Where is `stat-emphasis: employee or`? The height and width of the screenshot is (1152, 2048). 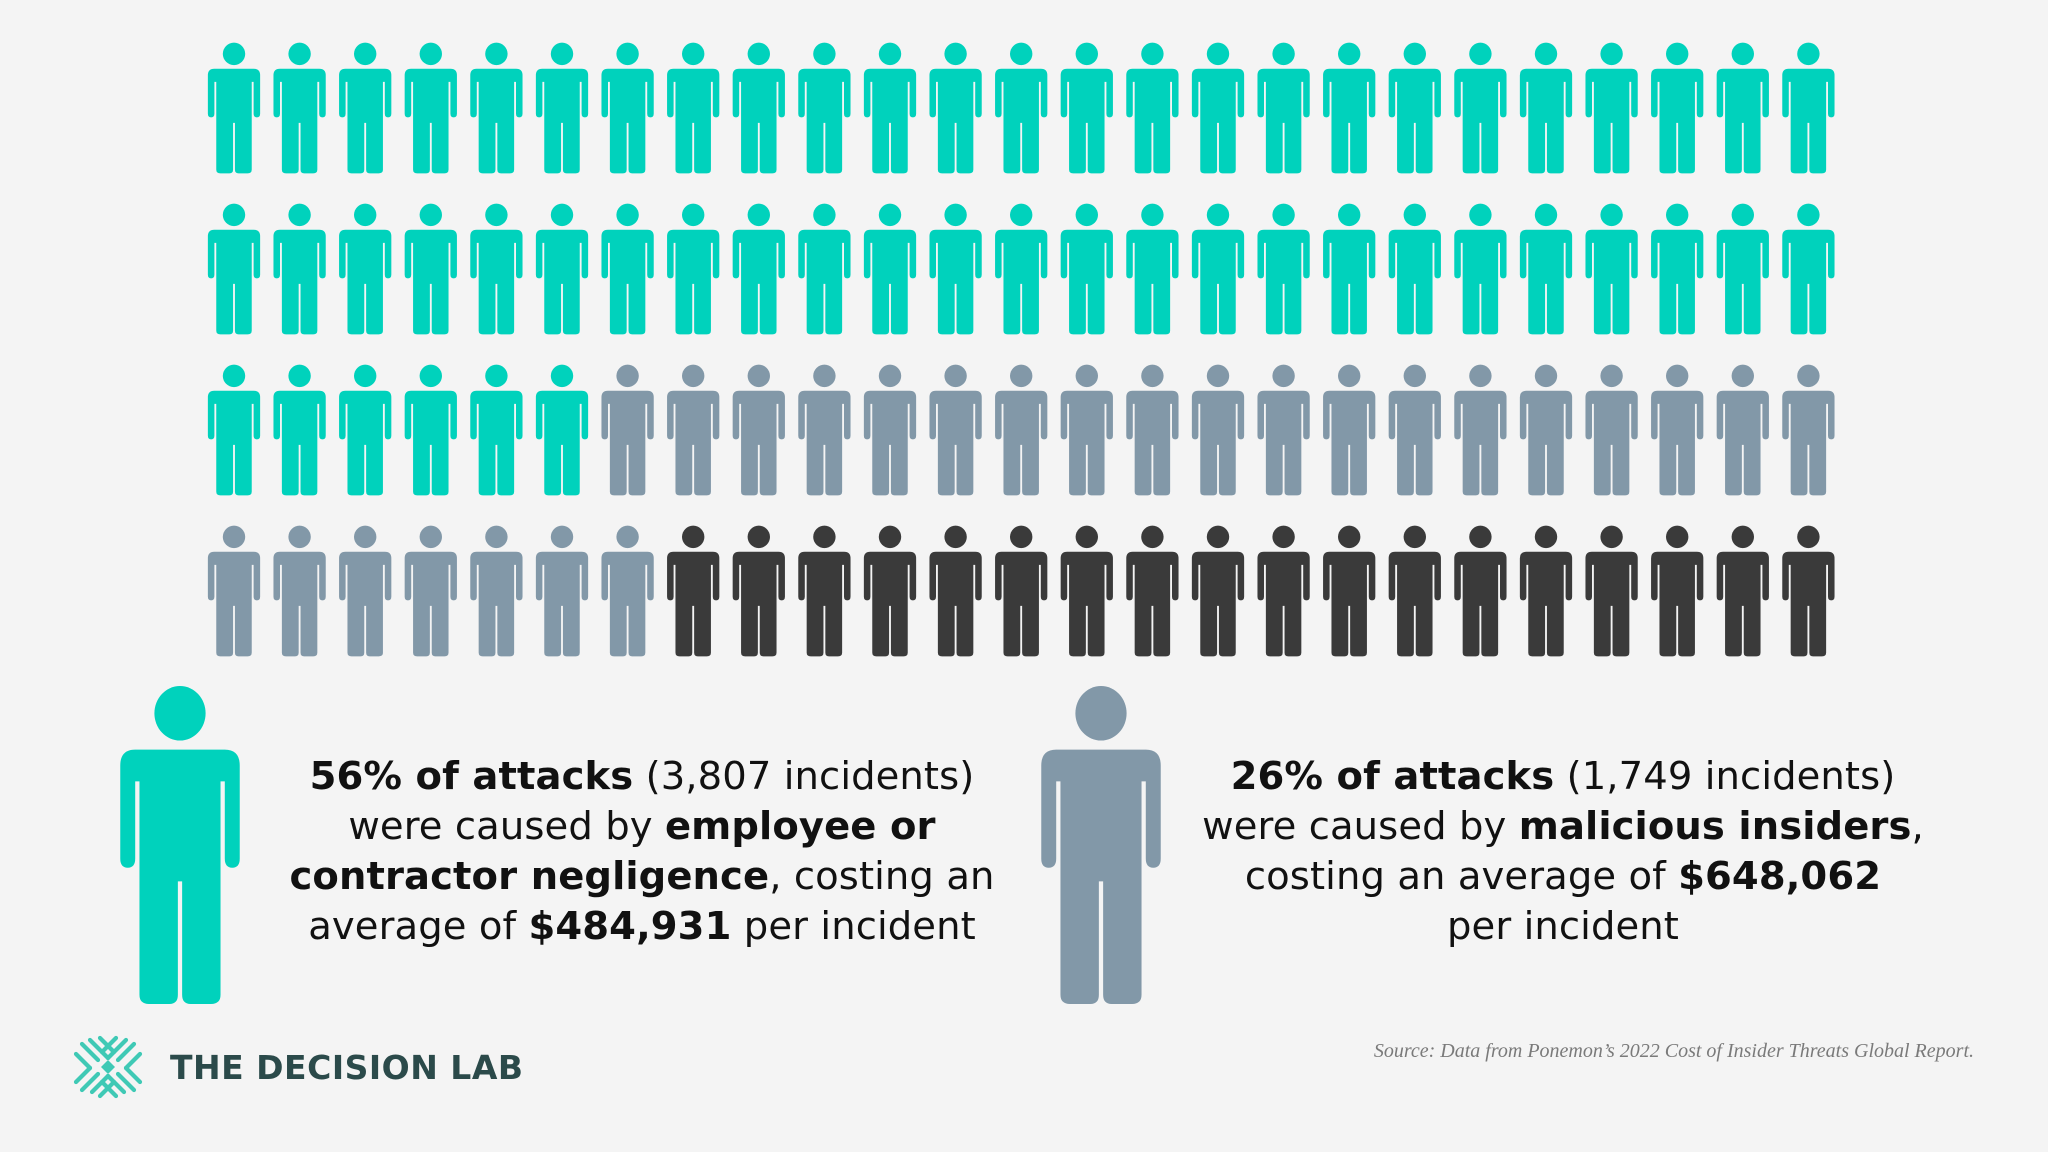
stat-emphasis: employee or is located at coordinates (800, 826).